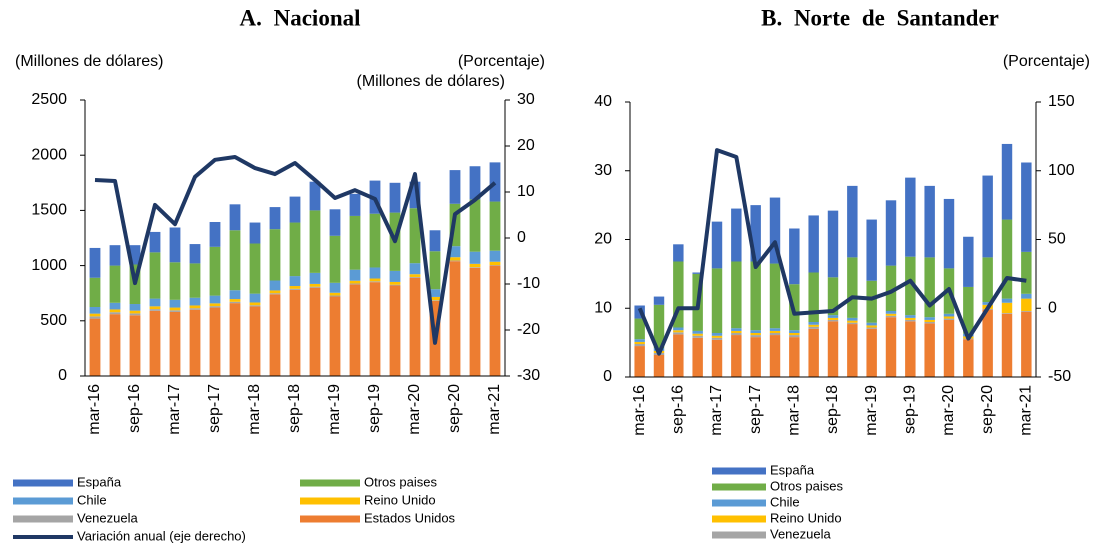  I want to click on legend-label: Venezuela, so click(800, 533).